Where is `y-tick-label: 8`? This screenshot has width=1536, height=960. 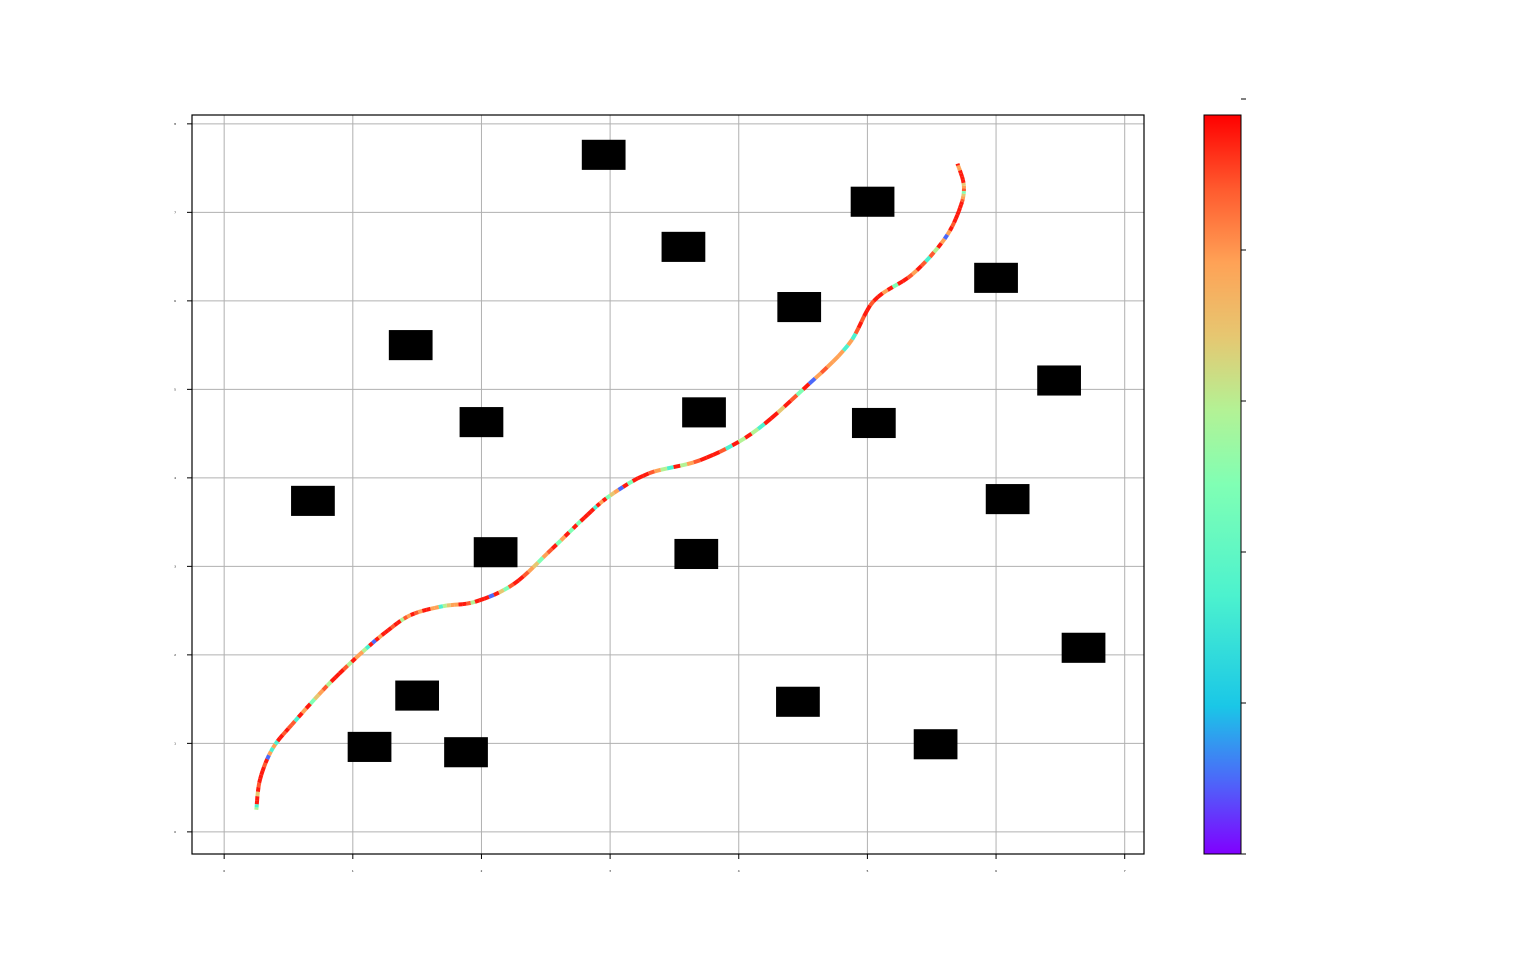
y-tick-label: 8 is located at coordinates (175, 124).